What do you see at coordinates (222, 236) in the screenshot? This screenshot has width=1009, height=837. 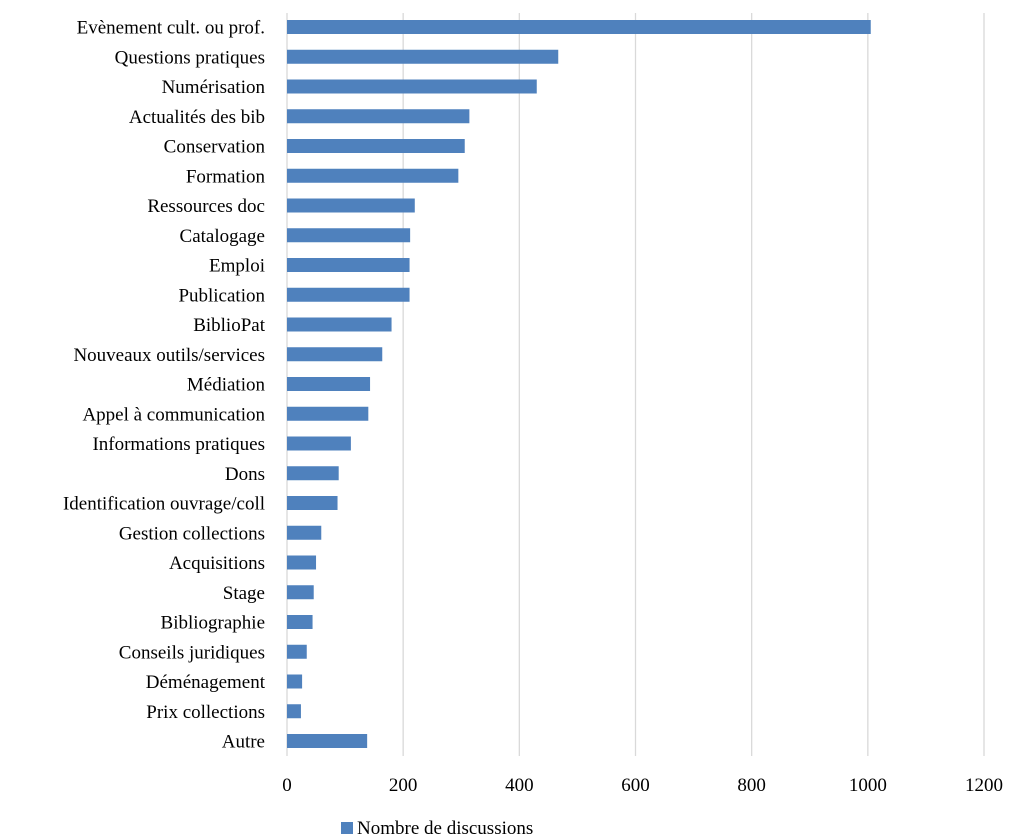 I see `category-label-7: Catalogage` at bounding box center [222, 236].